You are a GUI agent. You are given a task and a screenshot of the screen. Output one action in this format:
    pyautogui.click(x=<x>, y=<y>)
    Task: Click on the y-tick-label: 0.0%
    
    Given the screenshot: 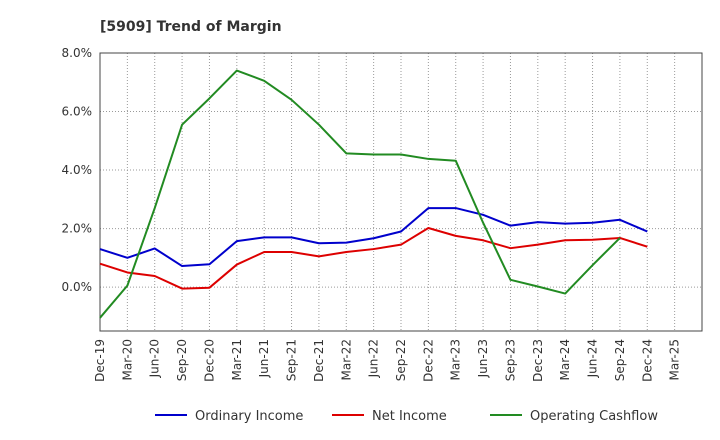 What is the action you would take?
    pyautogui.click(x=77, y=287)
    